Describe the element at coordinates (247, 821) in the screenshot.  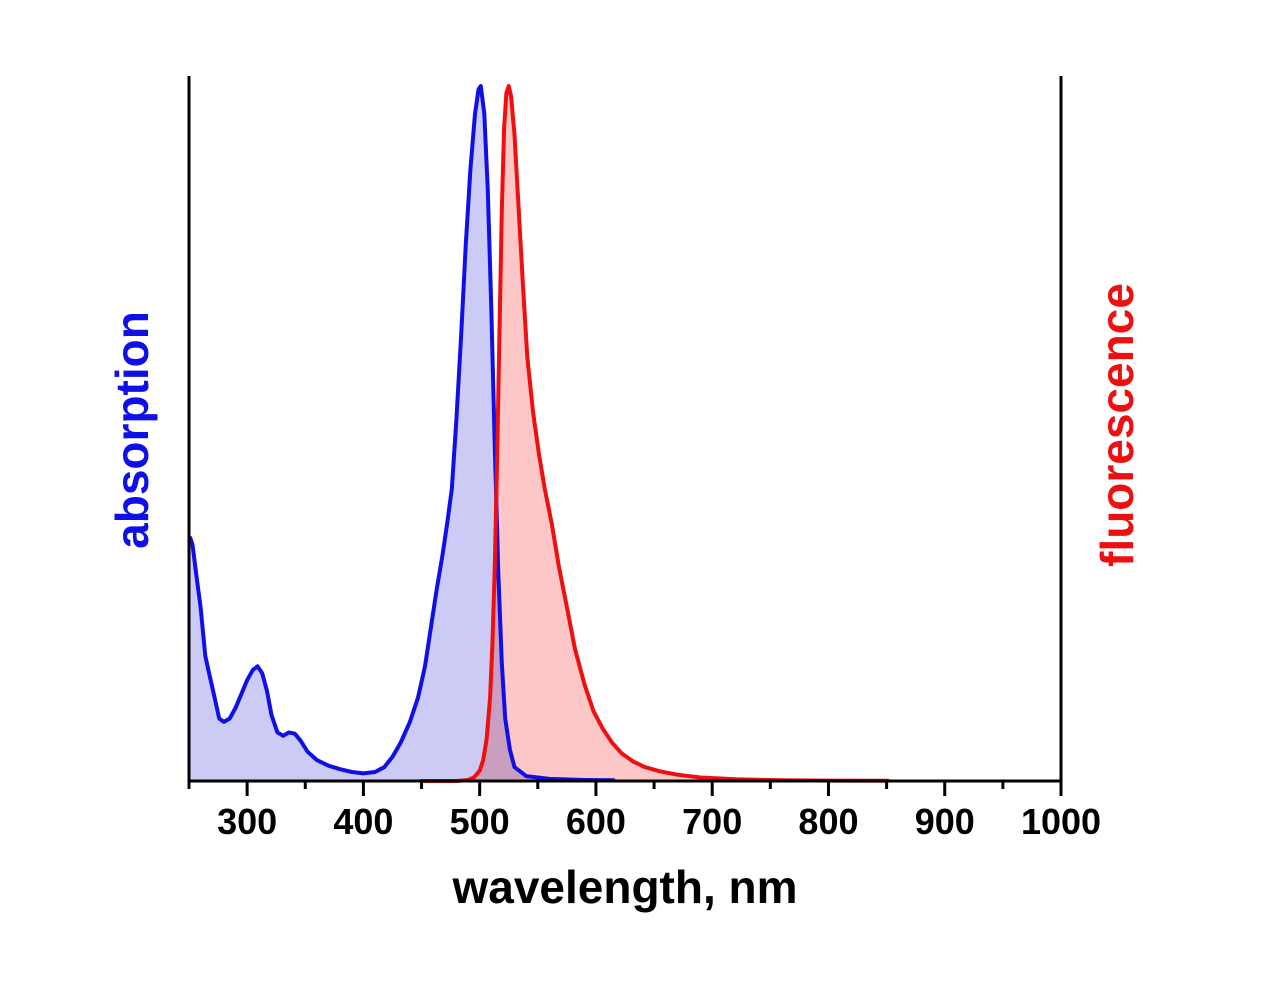
I see `x-tick-label: 300` at that location.